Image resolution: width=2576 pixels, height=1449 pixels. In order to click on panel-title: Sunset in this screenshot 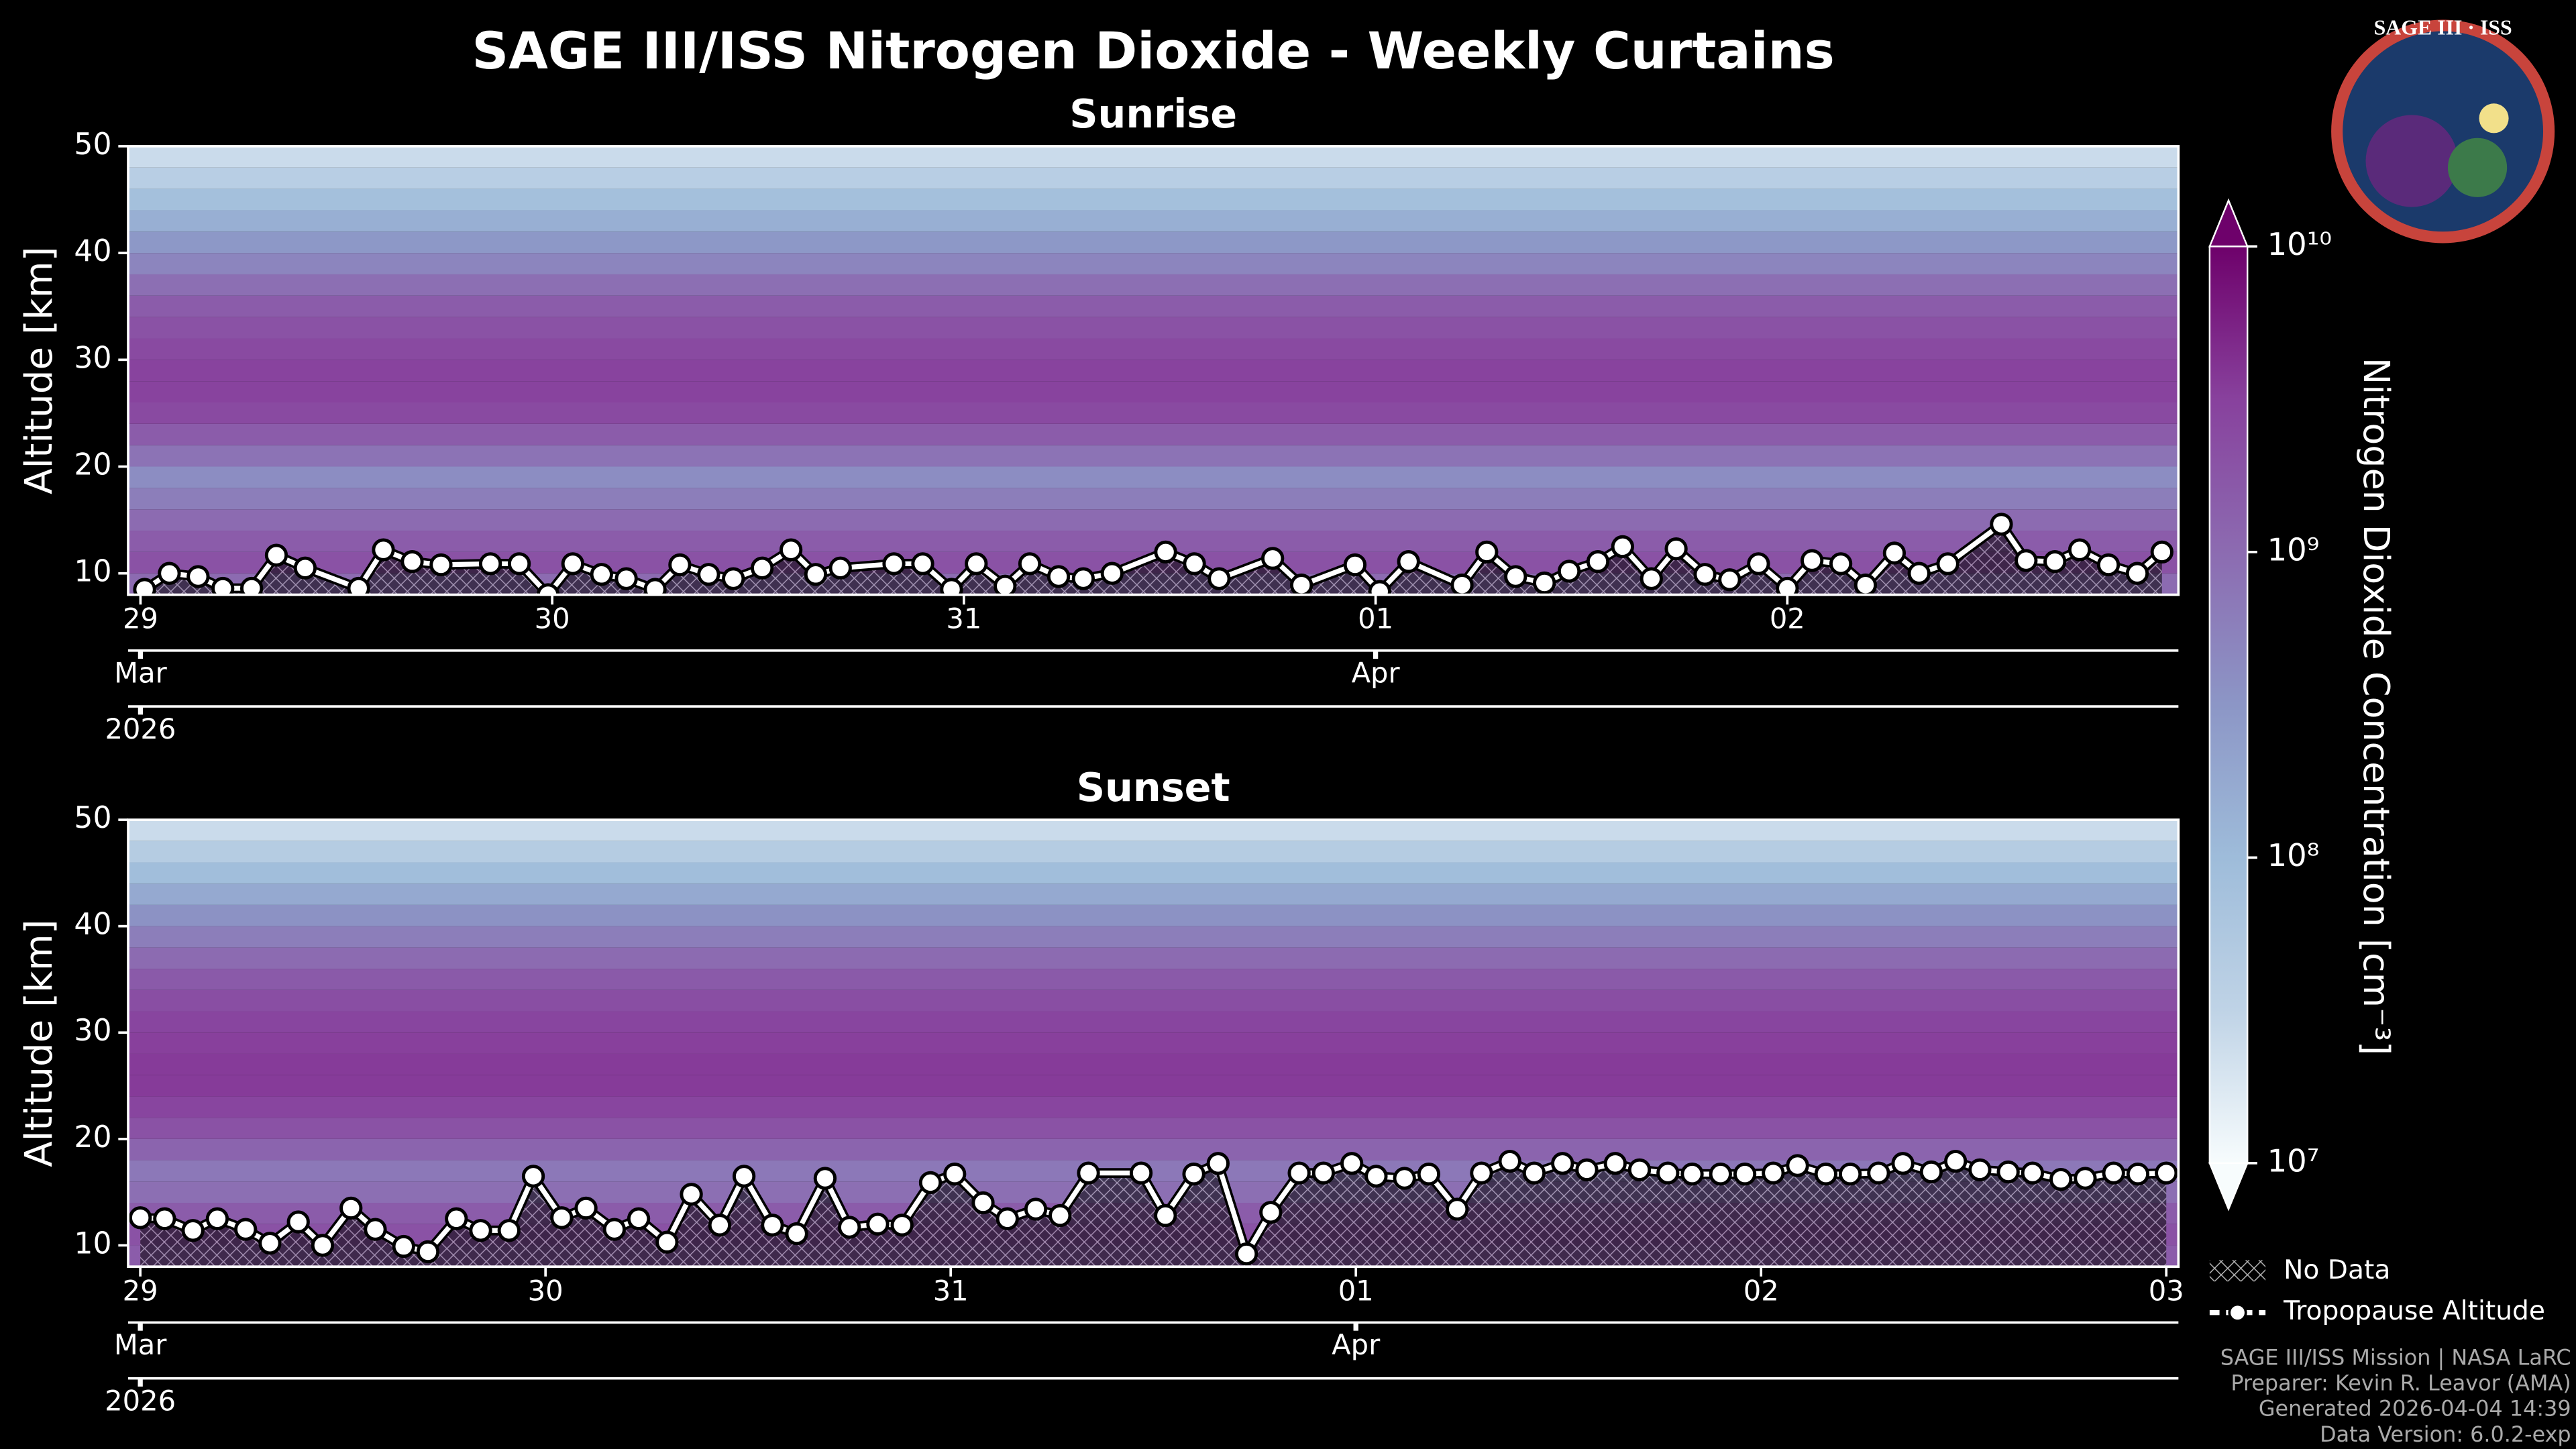, I will do `click(1153, 787)`.